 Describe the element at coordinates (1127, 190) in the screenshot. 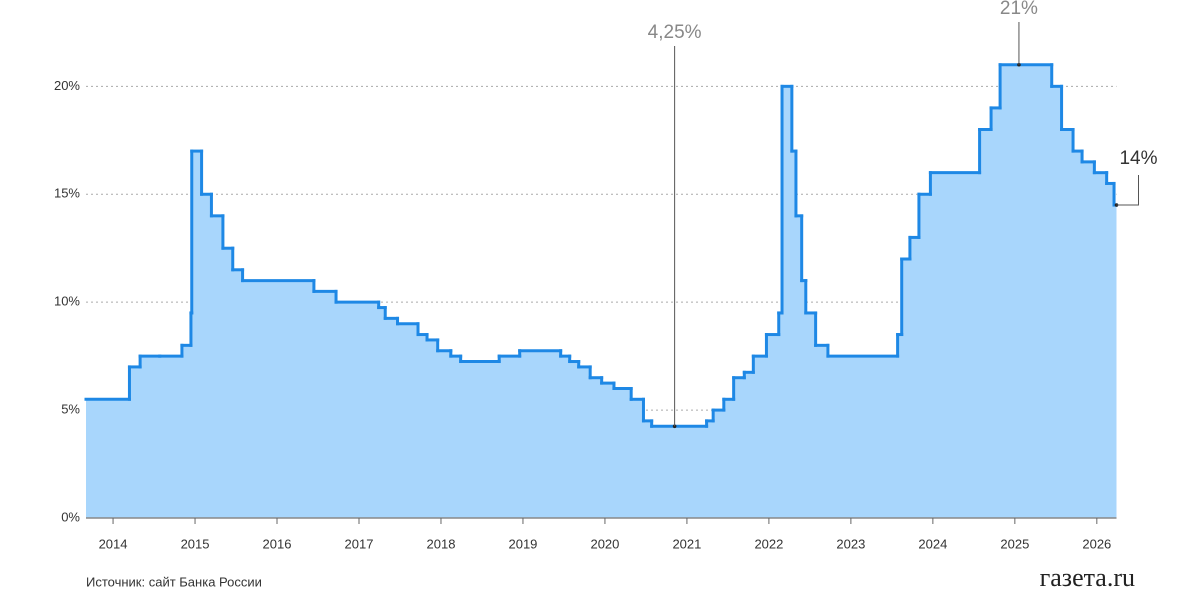

I see `annotation-line` at that location.